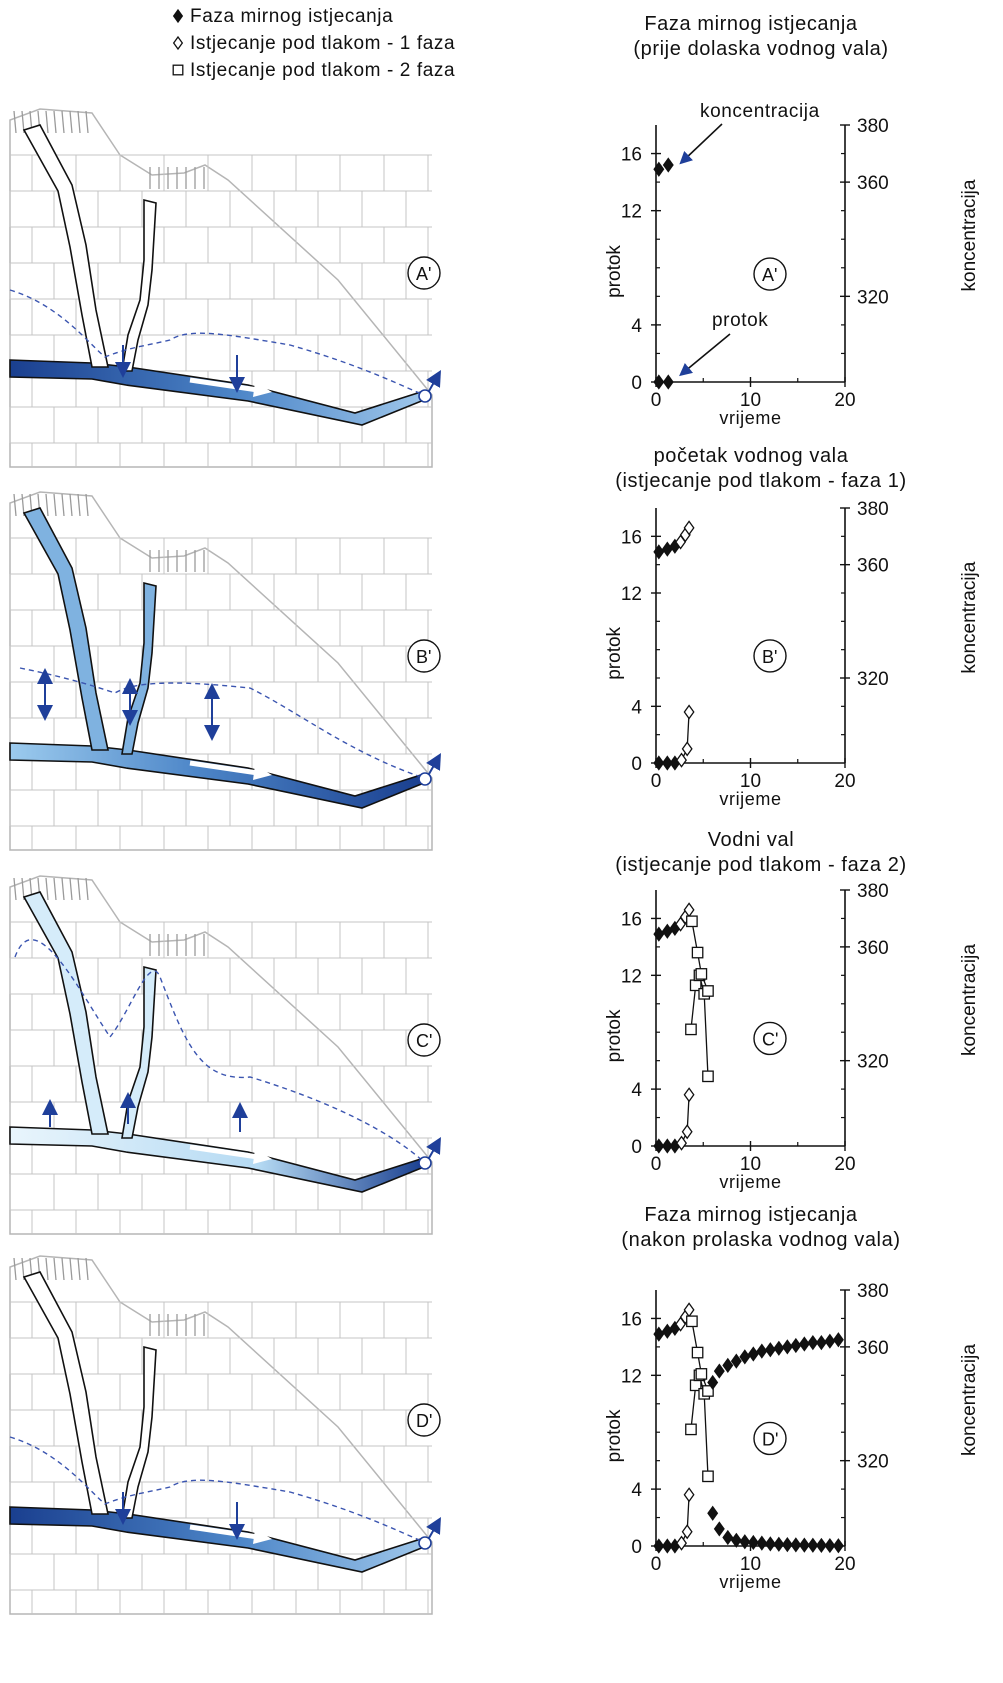  Describe the element at coordinates (322, 70) in the screenshot. I see `legend-label: Istjecanje pod tlakom - 2 faza` at that location.